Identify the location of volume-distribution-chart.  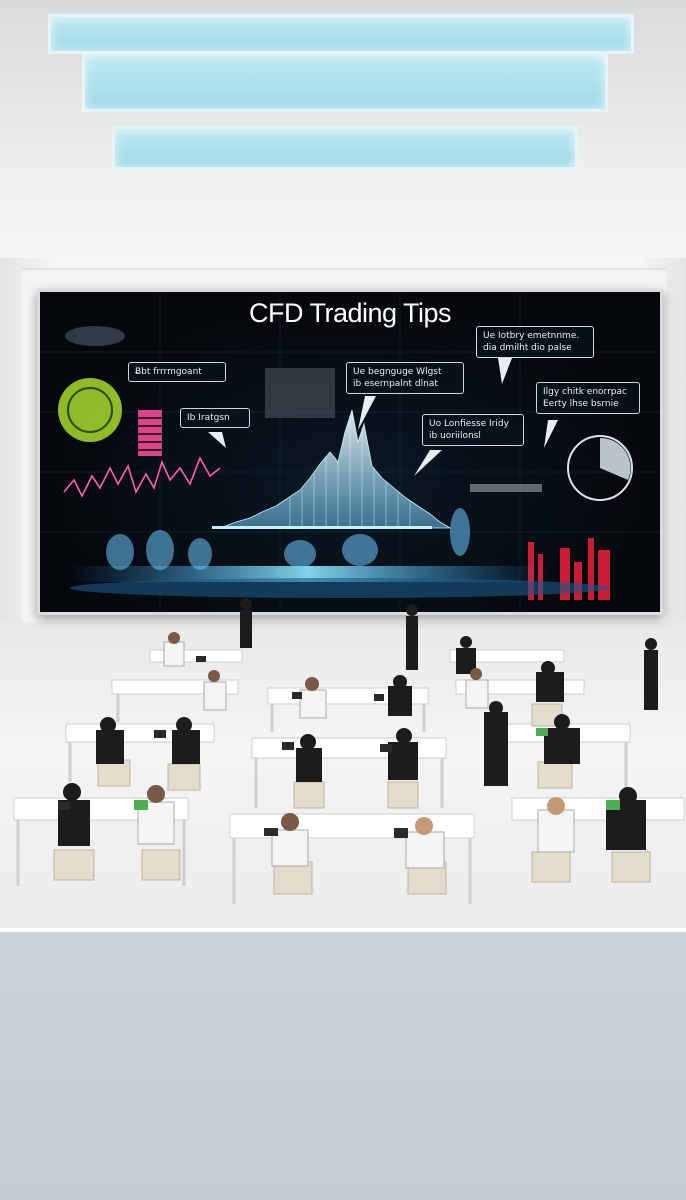
(335, 469).